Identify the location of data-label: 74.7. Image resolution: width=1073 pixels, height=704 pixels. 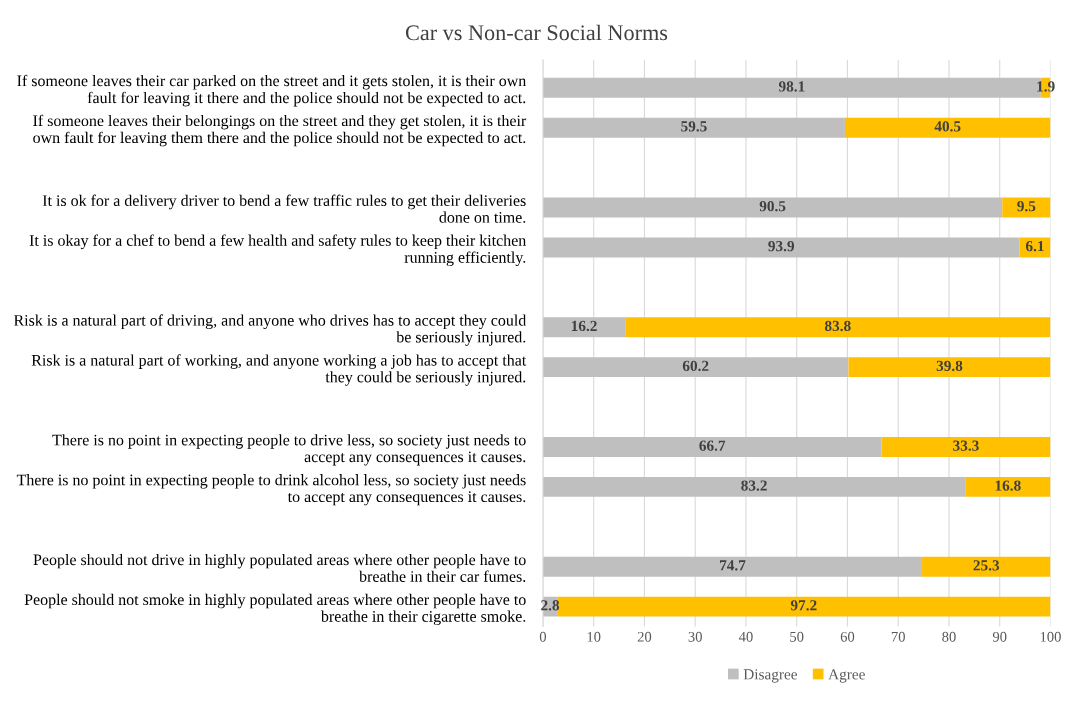
(733, 565).